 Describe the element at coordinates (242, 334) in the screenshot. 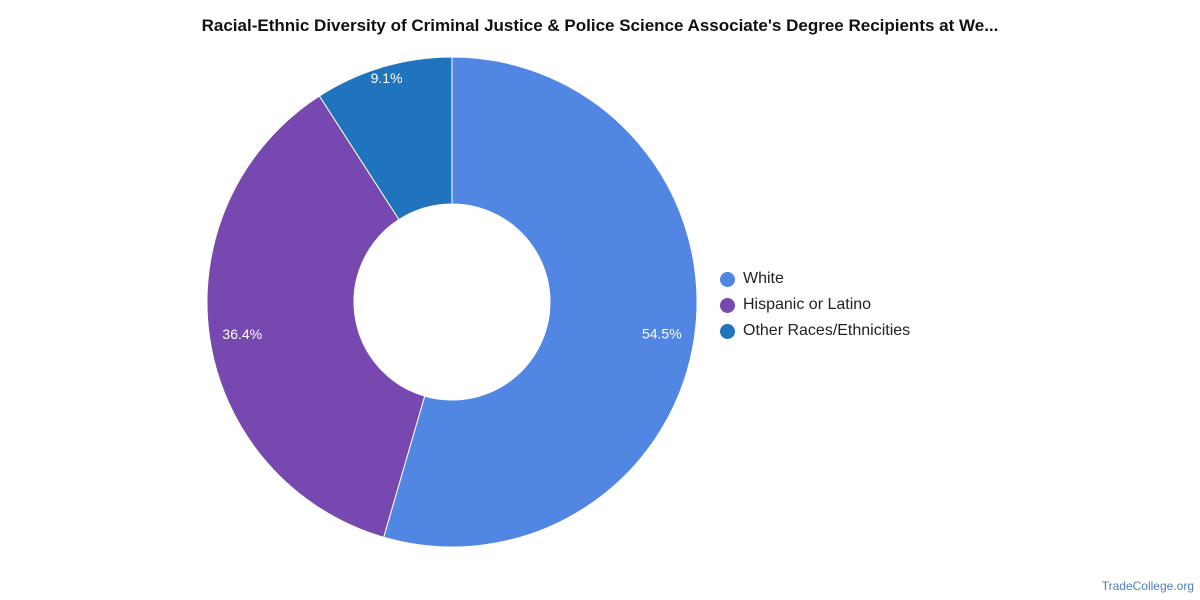

I see `slice-label-hispanic-or-latino: 36.4%` at that location.